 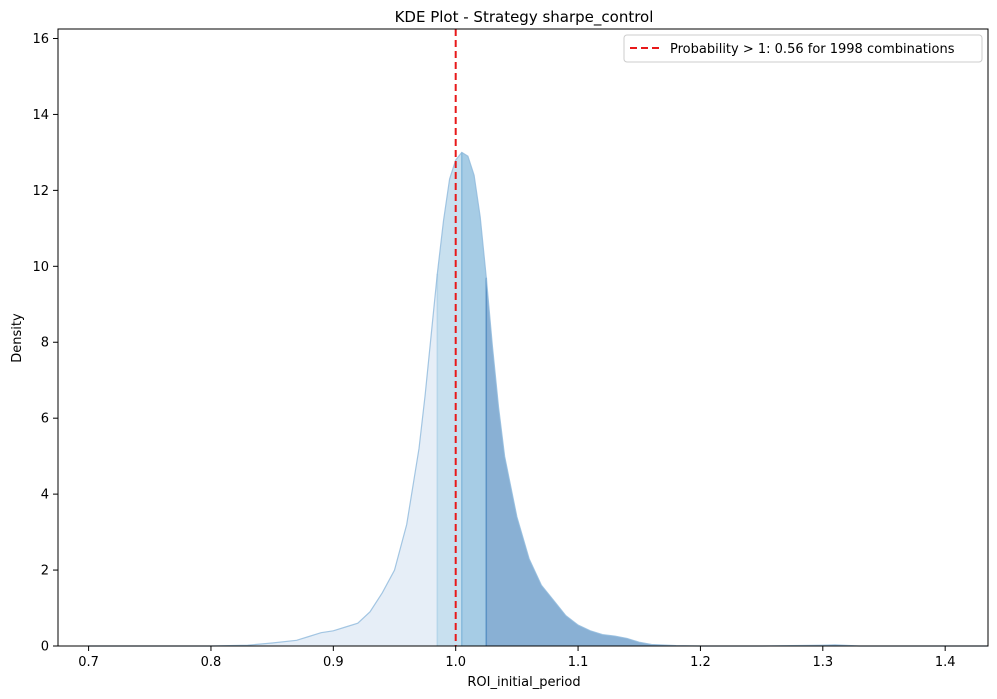 What do you see at coordinates (455, 662) in the screenshot?
I see `x-tick-label: 1.0` at bounding box center [455, 662].